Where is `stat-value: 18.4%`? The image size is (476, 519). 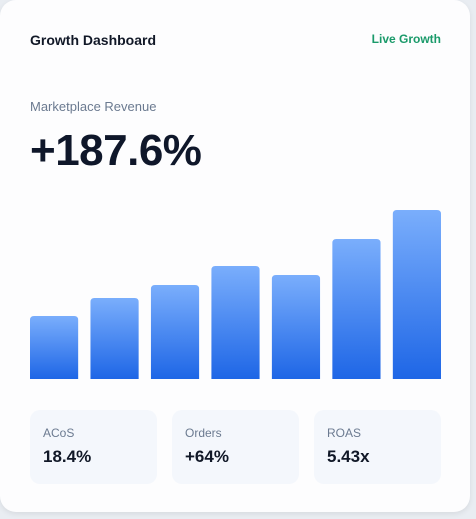
stat-value: 18.4% is located at coordinates (67, 456).